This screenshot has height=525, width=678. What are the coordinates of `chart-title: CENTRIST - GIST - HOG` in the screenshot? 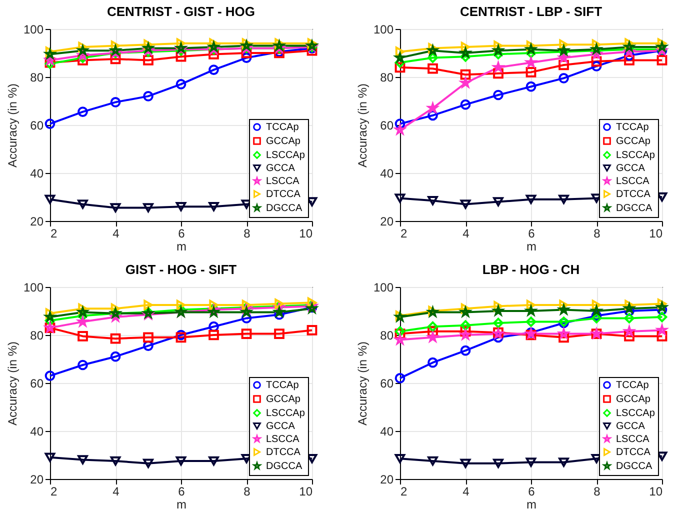 It's located at (181, 11).